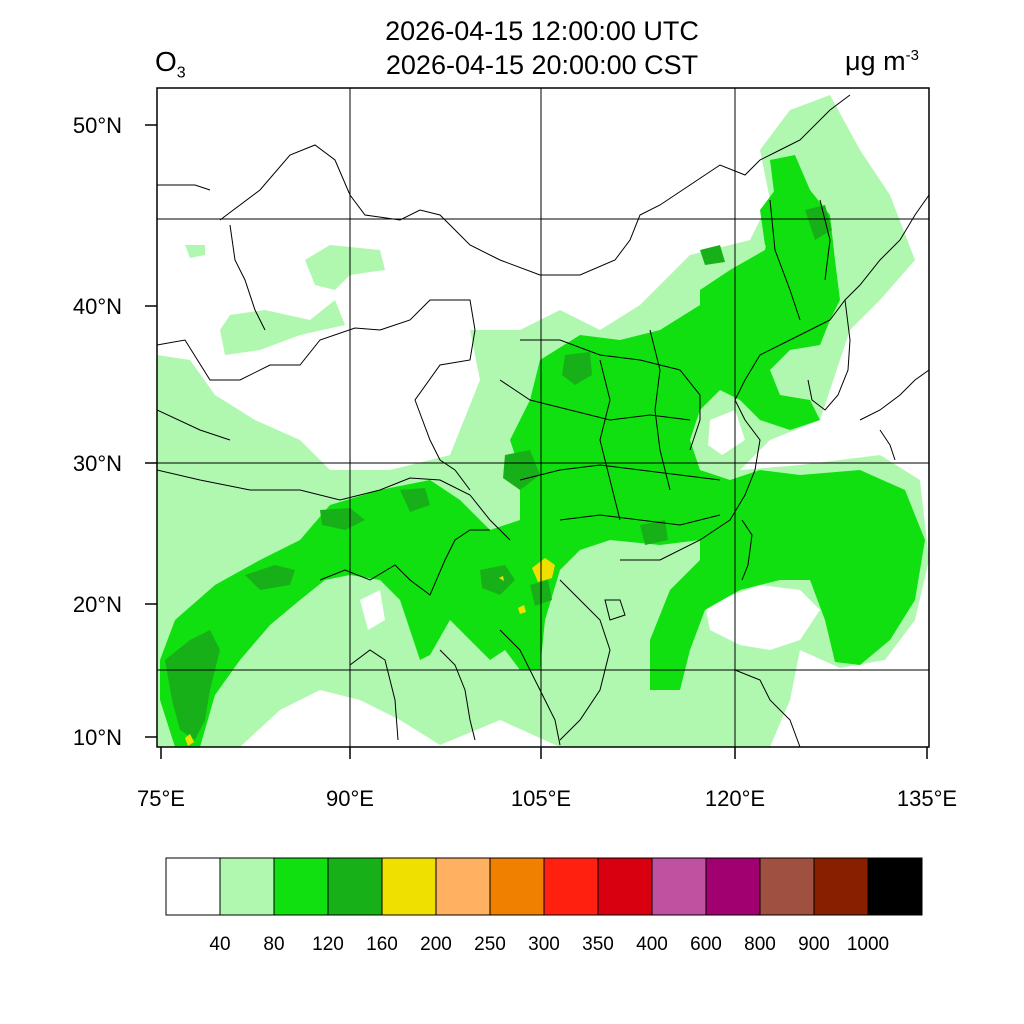  What do you see at coordinates (927, 798) in the screenshot?
I see `lon-tick-label: 135°E` at bounding box center [927, 798].